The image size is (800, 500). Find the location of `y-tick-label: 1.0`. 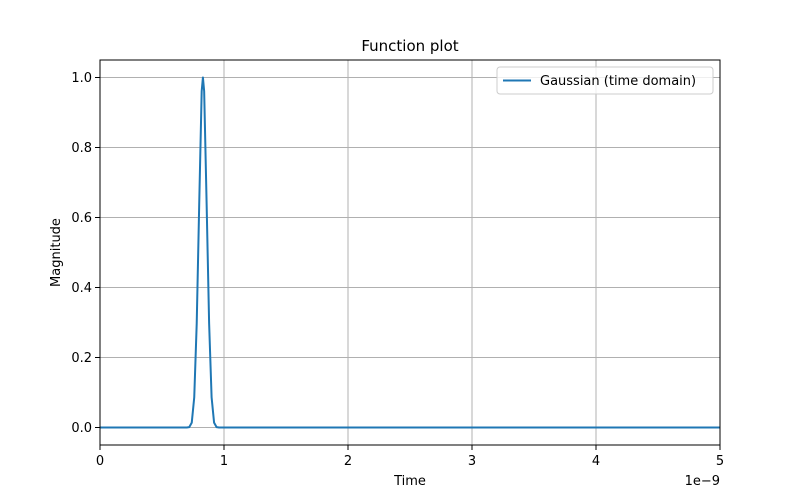

y-tick-label: 1.0 is located at coordinates (81, 78).